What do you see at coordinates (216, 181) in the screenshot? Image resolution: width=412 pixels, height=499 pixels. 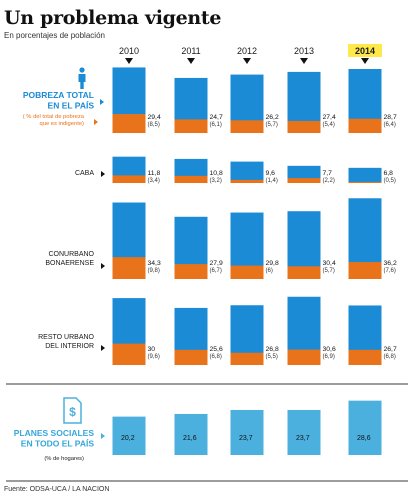 I see `sub-value-label: (3,2)` at bounding box center [216, 181].